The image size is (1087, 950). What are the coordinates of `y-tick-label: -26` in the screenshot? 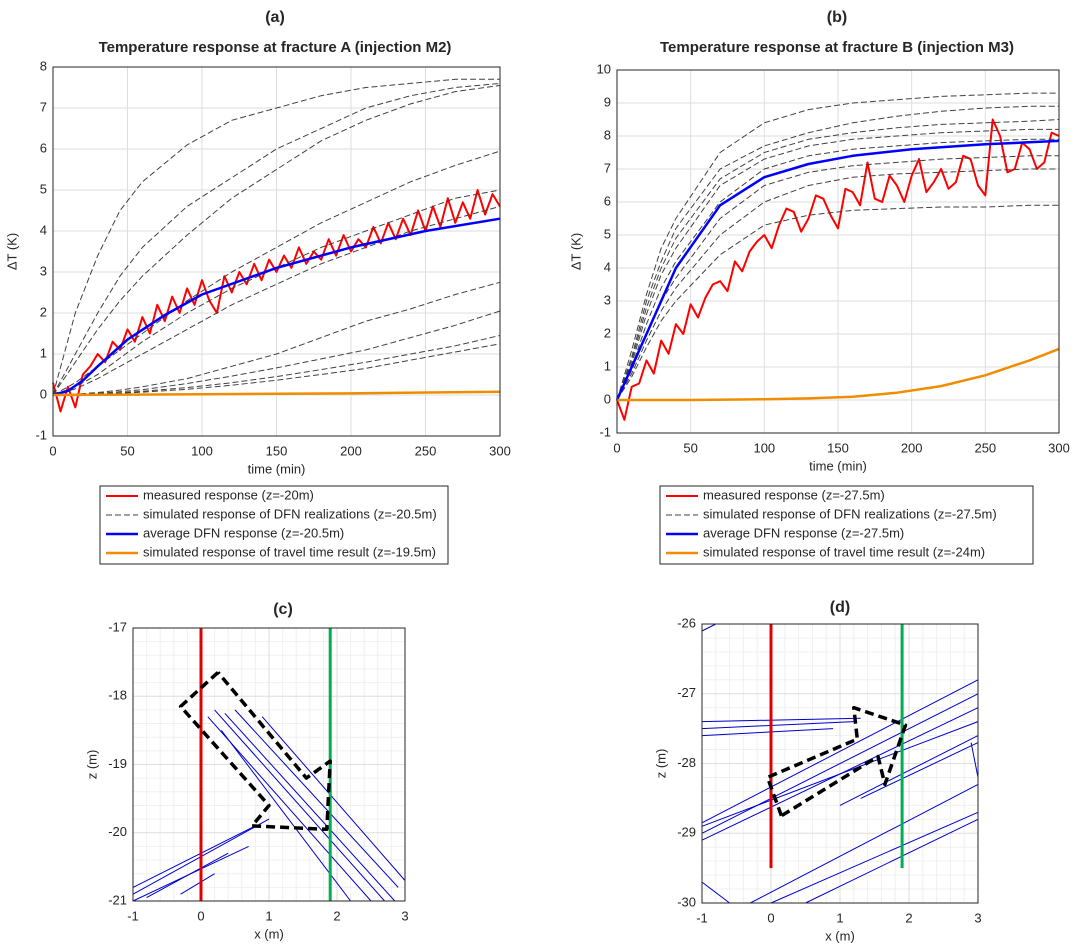 It's located at (686, 622).